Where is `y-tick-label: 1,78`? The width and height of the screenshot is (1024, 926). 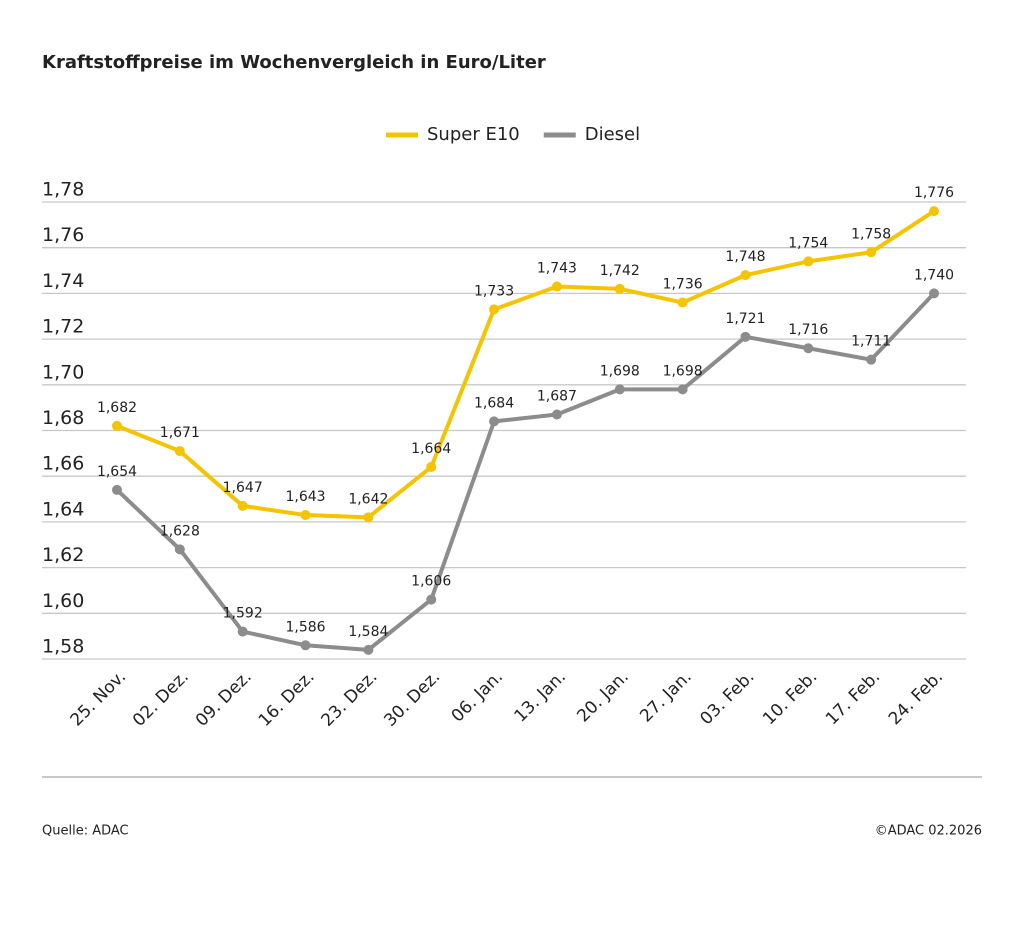 y-tick-label: 1,78 is located at coordinates (63, 190).